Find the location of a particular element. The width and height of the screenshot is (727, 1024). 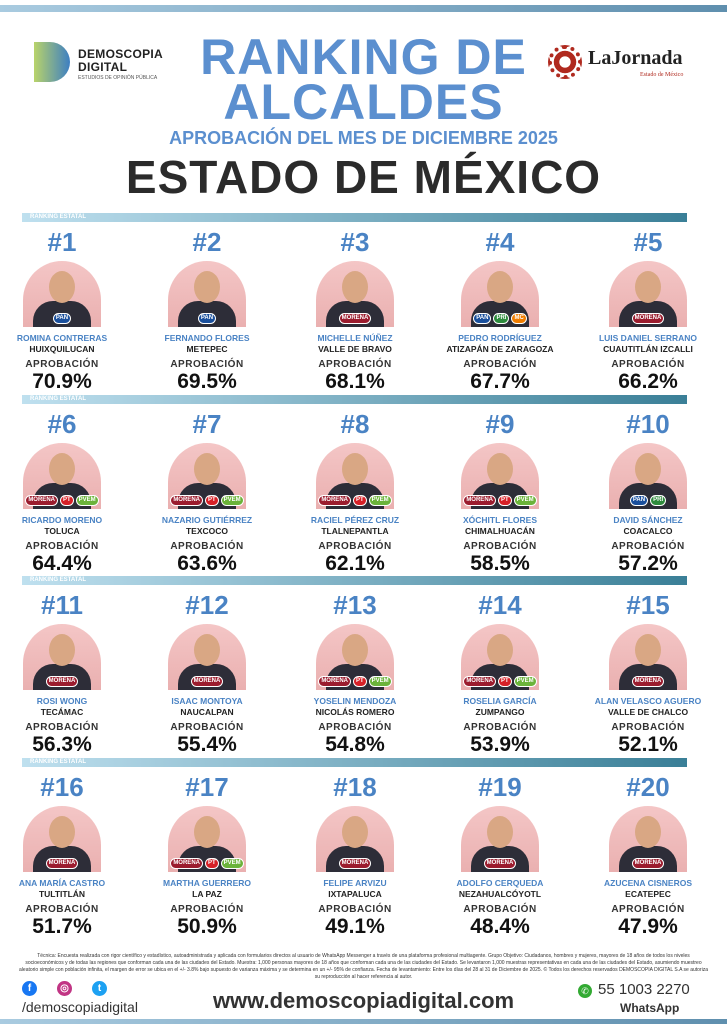

rank-number: #20 is located at coordinates (648, 787).